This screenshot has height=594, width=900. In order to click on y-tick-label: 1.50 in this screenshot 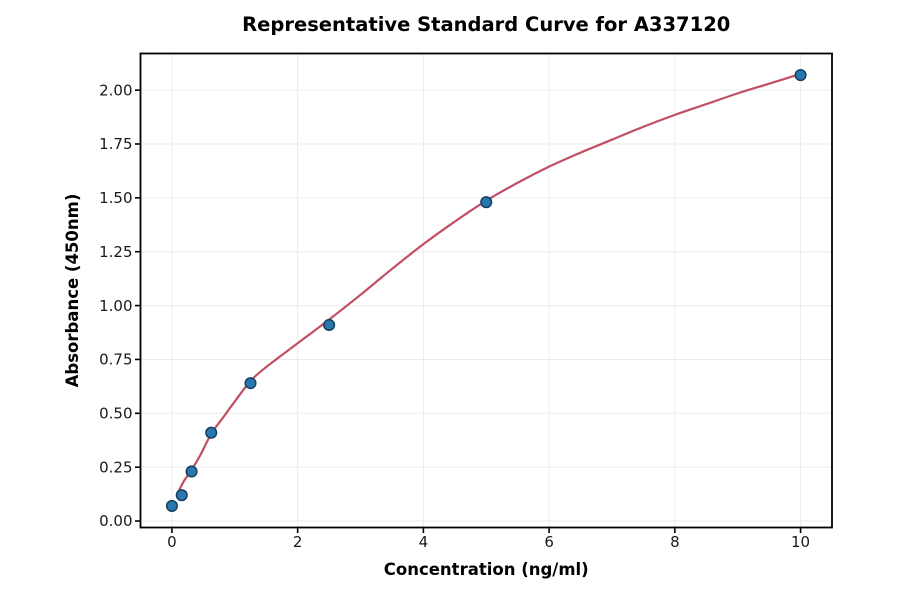, I will do `click(115, 198)`.